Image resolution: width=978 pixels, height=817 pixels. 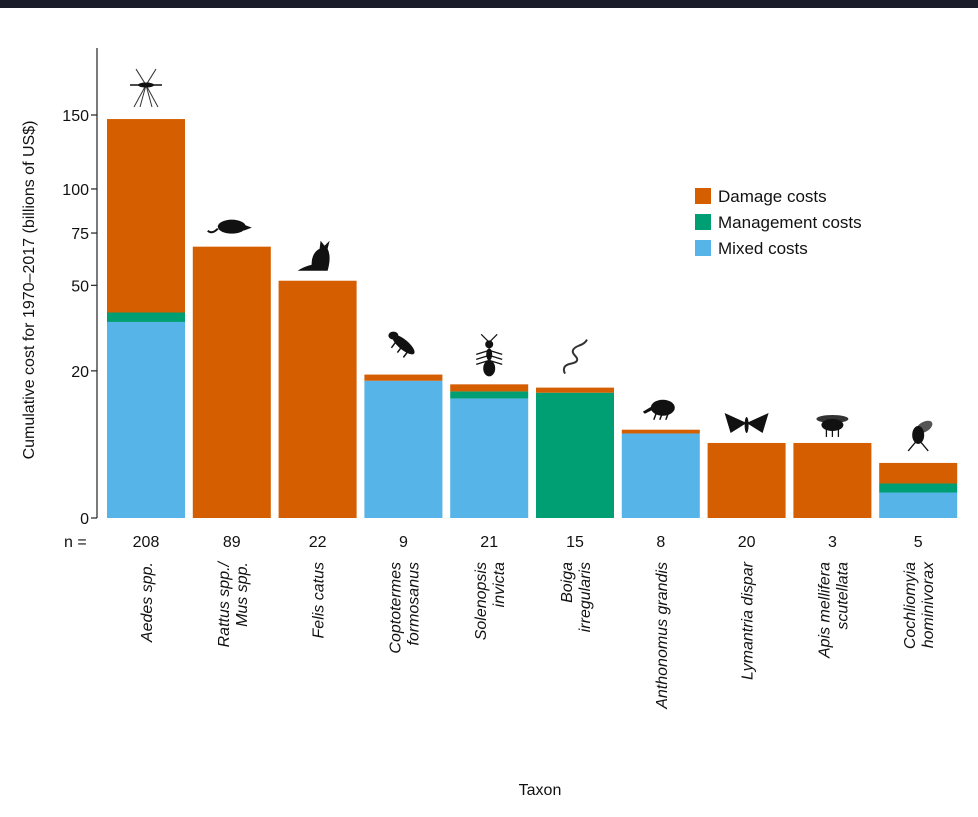 I want to click on n-prefix-label: n =, so click(x=75, y=542).